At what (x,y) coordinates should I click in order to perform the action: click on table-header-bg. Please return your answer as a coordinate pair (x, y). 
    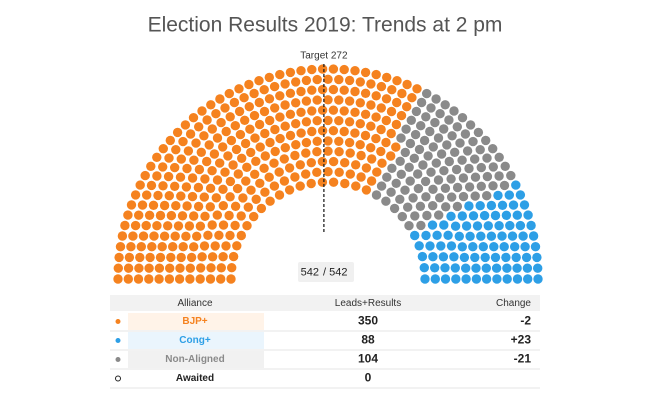
    Looking at the image, I should click on (325, 303).